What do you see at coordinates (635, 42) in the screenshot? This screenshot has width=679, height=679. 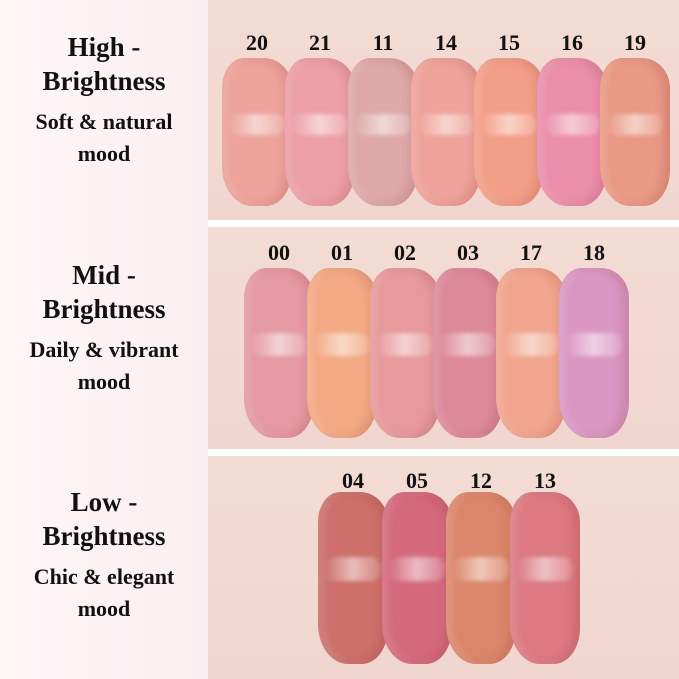 I see `shade-code: 19` at bounding box center [635, 42].